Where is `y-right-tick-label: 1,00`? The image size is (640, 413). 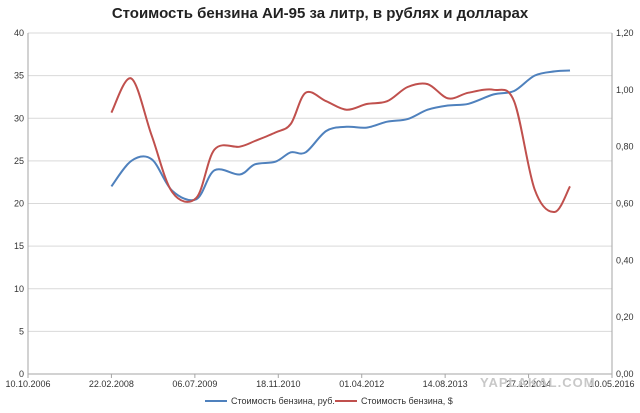 y-right-tick-label: 1,00 is located at coordinates (625, 90).